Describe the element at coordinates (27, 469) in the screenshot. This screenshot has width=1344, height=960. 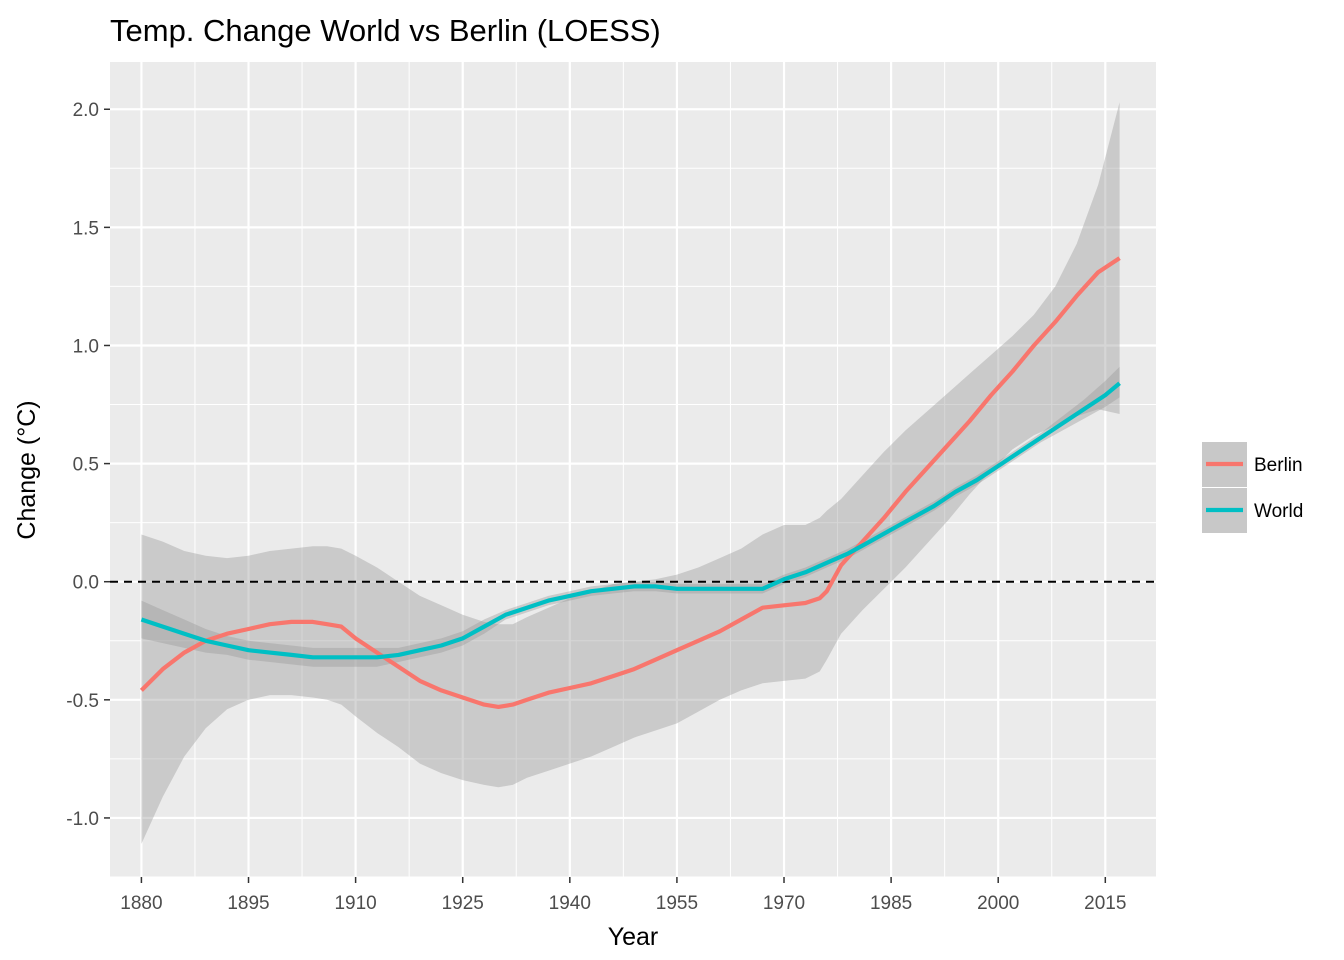
I see `y-axis-title: Change (°C)` at that location.